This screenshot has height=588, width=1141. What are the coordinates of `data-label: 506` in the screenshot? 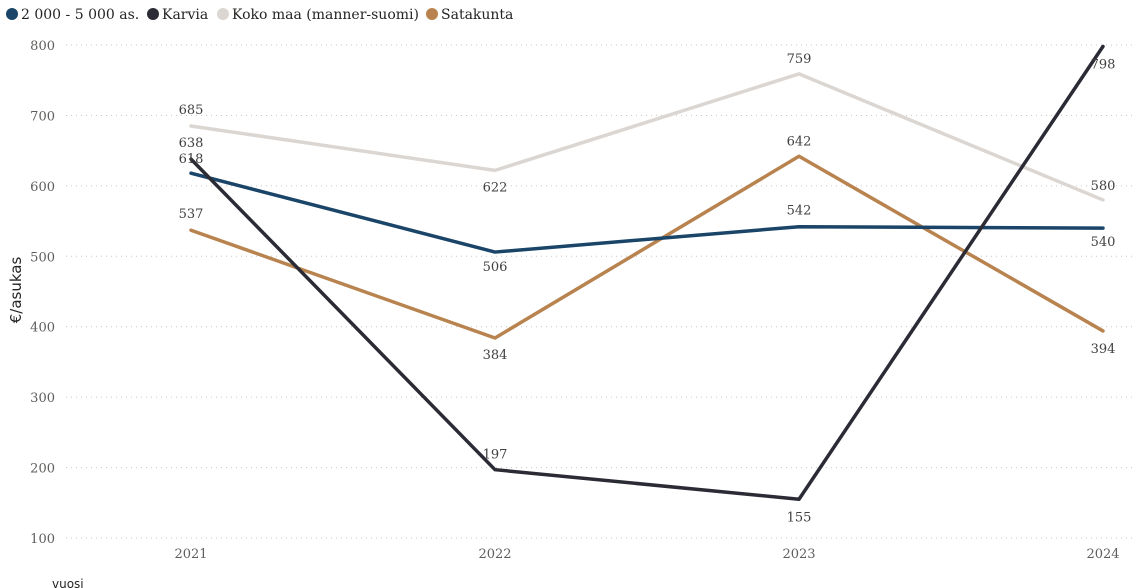 It's located at (495, 267).